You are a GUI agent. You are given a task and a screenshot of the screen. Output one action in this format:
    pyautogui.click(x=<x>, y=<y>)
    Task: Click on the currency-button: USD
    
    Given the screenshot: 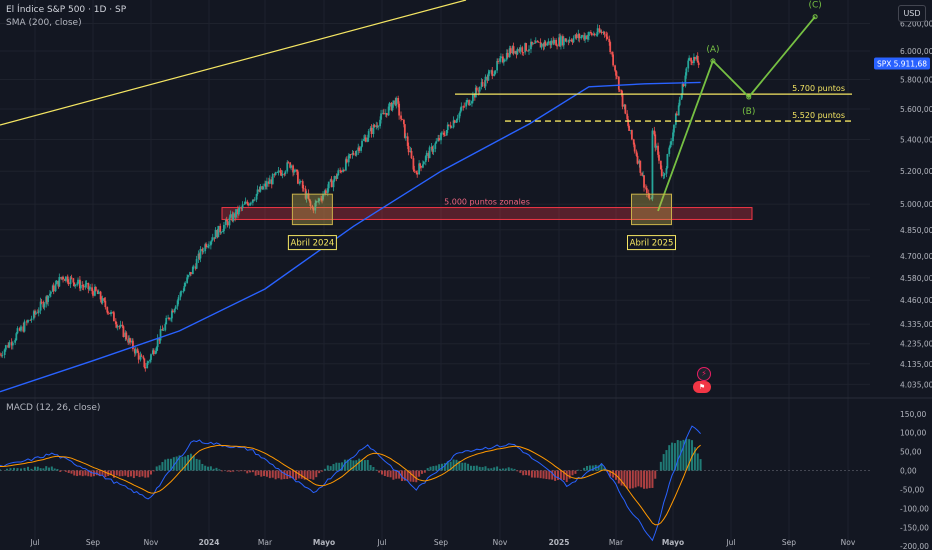 What is the action you would take?
    pyautogui.click(x=912, y=13)
    